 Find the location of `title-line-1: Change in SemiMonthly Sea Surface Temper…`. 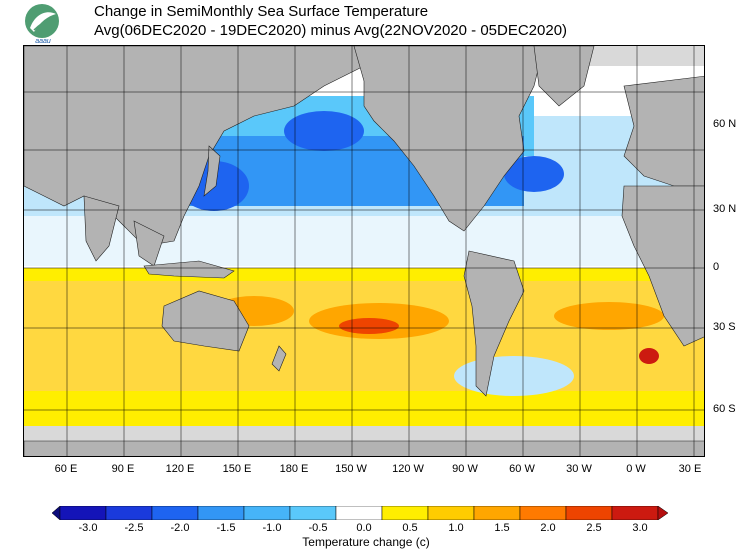

title-line-1: Change in SemiMonthly Sea Surface Temper… is located at coordinates (261, 11).